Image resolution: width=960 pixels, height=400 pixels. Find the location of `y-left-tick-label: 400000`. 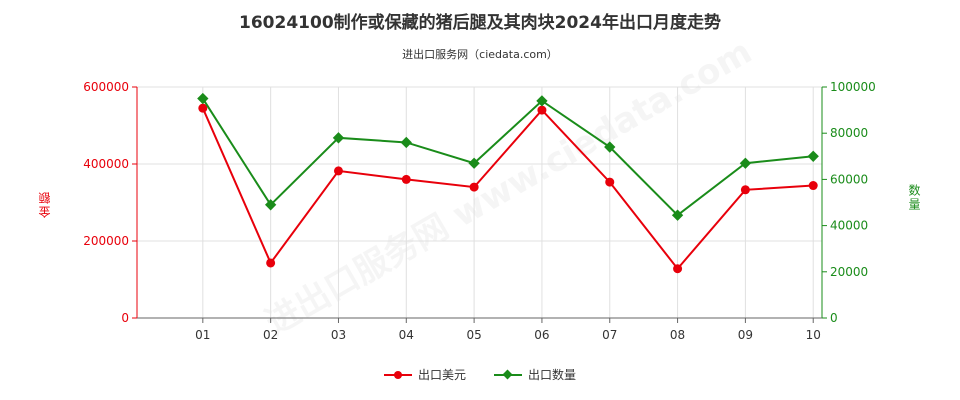

y-left-tick-label: 400000 is located at coordinates (106, 164).